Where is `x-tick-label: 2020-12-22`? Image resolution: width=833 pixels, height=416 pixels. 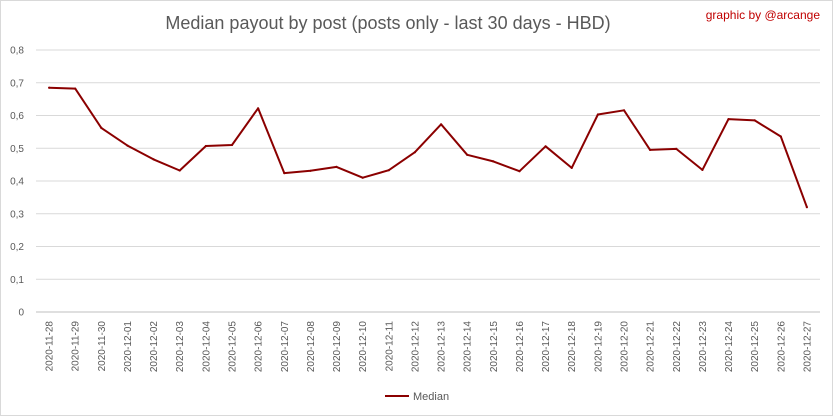
x-tick-label: 2020-12-22 is located at coordinates (677, 347).